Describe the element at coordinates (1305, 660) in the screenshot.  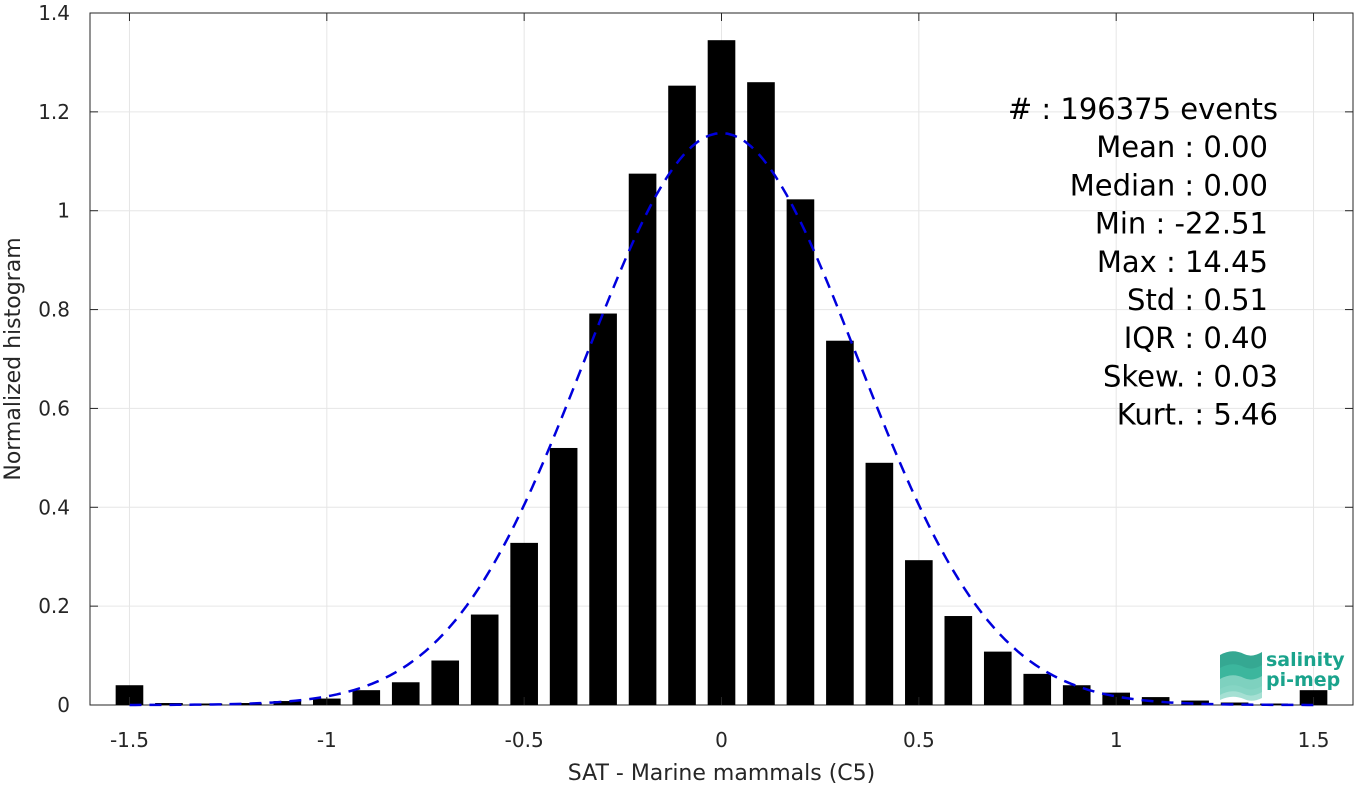
I see `logo-text-line1: salinity` at that location.